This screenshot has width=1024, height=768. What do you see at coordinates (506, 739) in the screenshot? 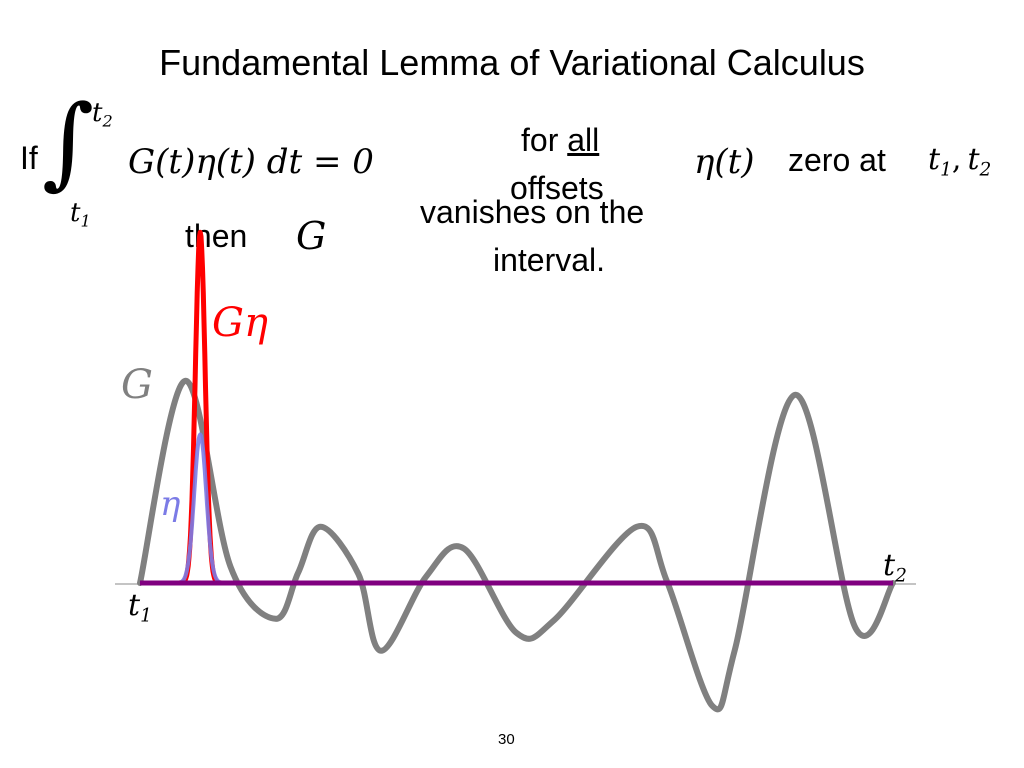
I see `page-number: 30` at bounding box center [506, 739].